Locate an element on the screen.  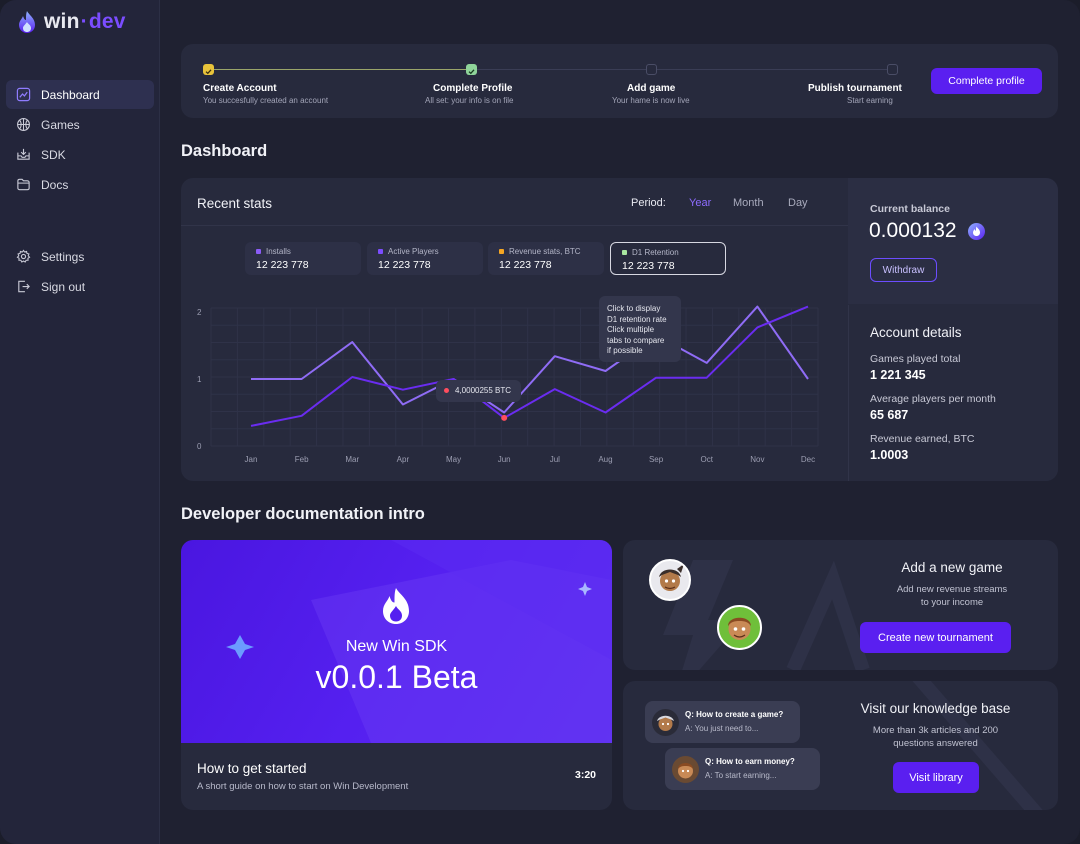
avg-players-label: Average players per month is located at coordinates (933, 399).